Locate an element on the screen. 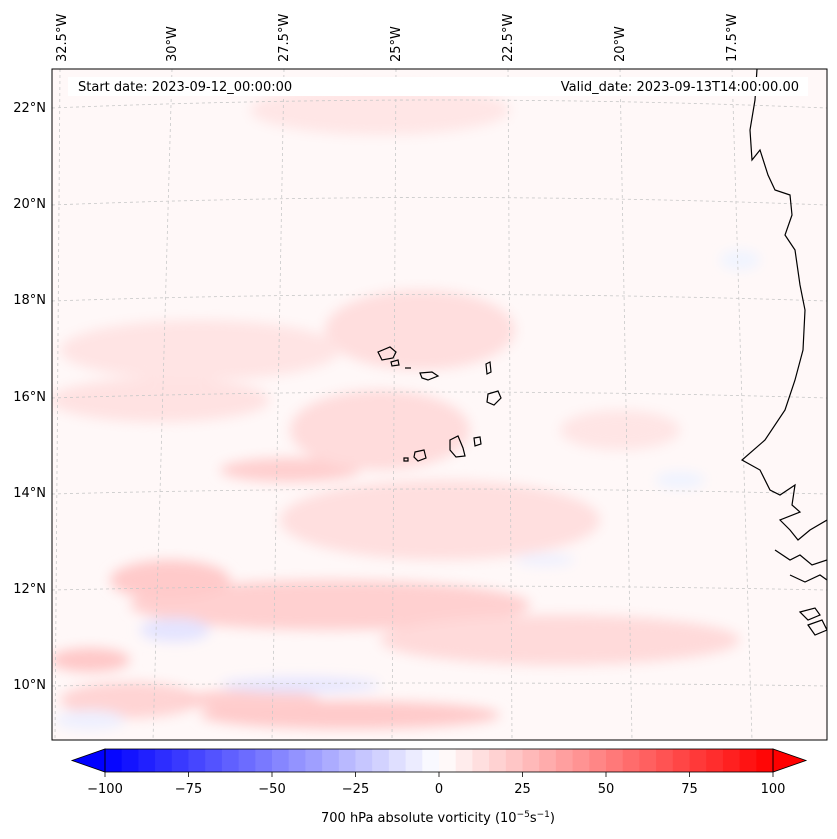 The width and height of the screenshot is (837, 839). colorbar-min-extend-arrow is located at coordinates (88, 760).